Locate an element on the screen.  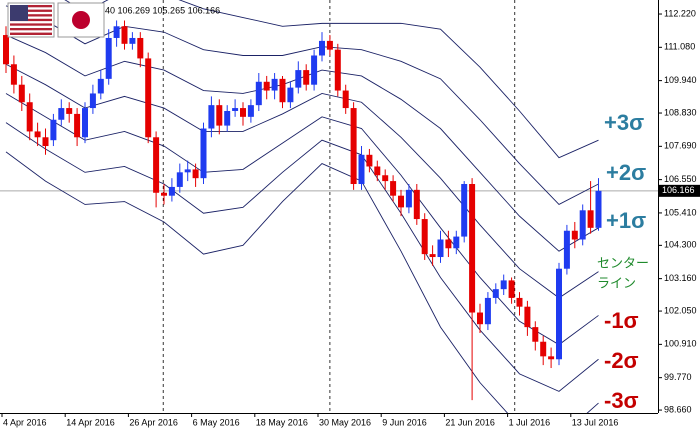
x-tick-label: 6 May 2016 is located at coordinates (216, 422).